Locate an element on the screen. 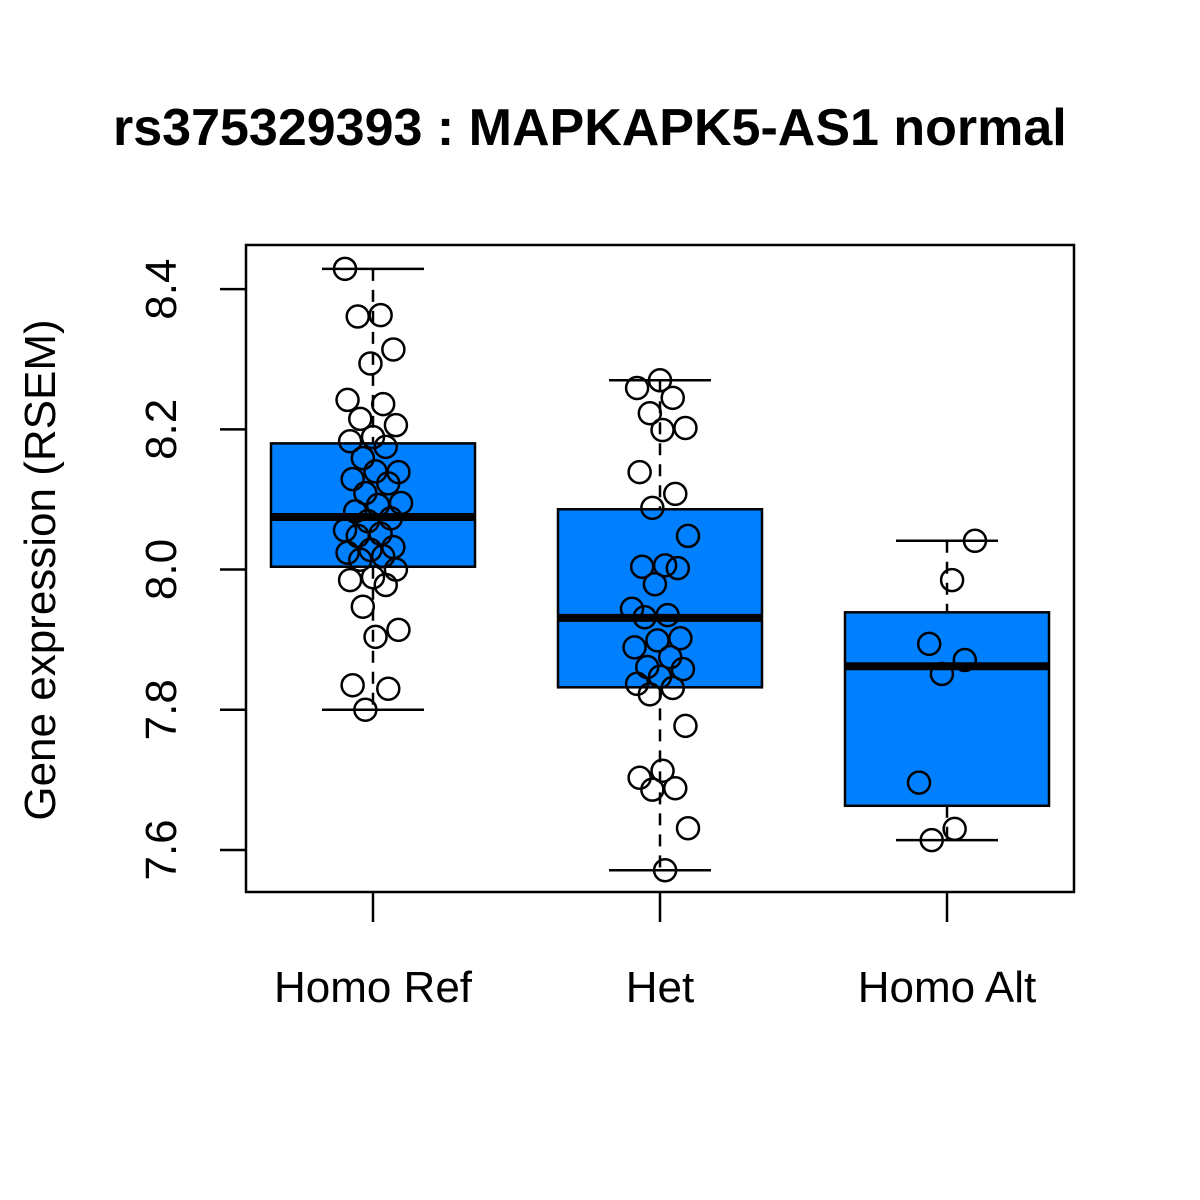 The image size is (1200, 1200). x-tick-label: Het is located at coordinates (660, 987).